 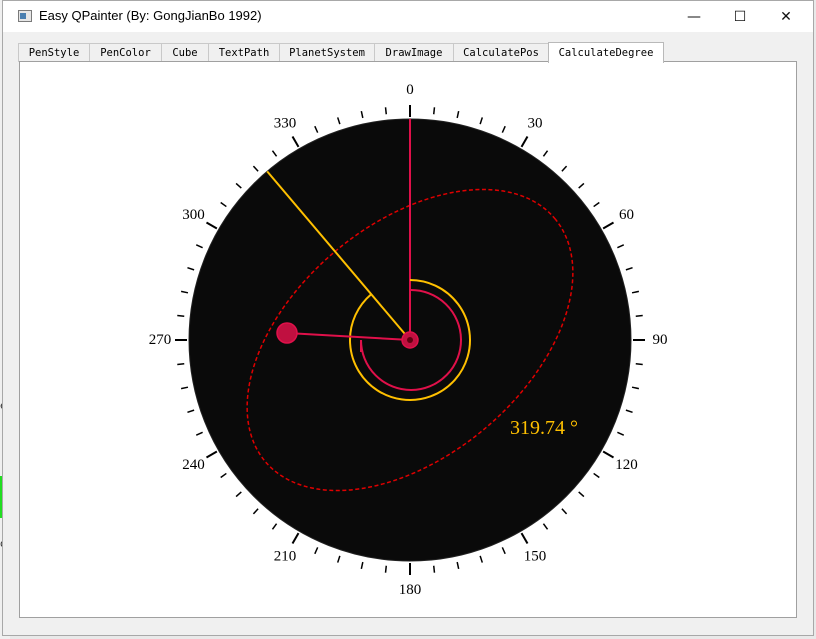 What do you see at coordinates (327, 52) in the screenshot?
I see `tab-planetsystem: PlanetSystem` at bounding box center [327, 52].